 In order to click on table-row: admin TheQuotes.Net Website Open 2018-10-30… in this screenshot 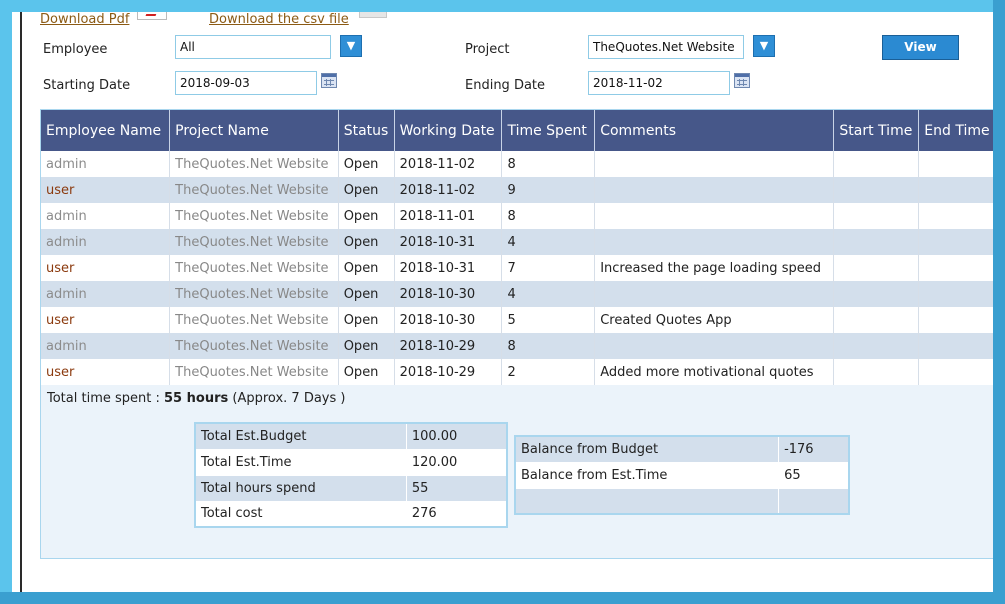, I will do `click(517, 294)`.